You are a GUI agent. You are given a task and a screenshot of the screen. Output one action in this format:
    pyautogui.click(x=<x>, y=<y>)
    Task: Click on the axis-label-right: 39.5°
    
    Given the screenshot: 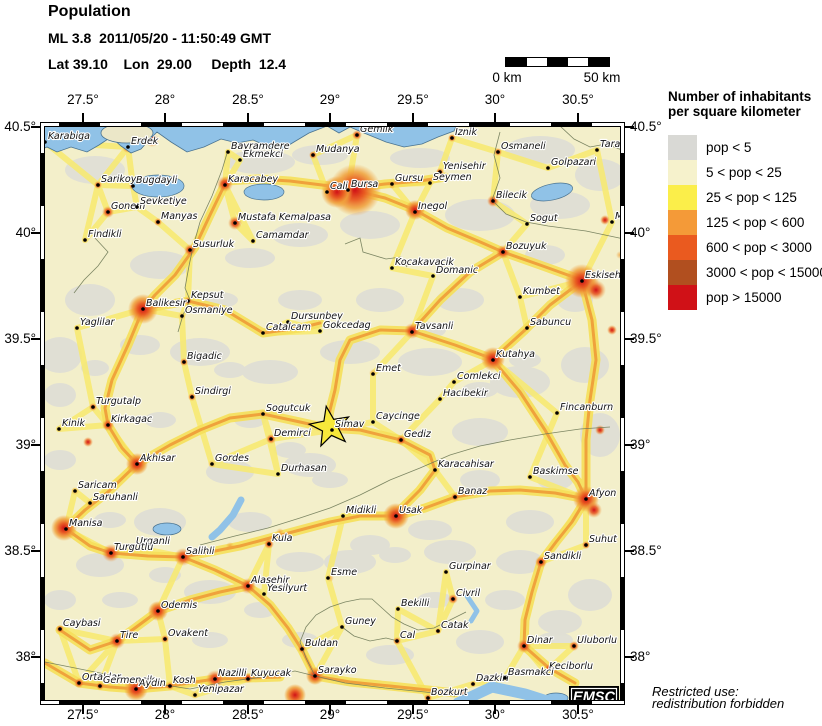 What is the action you would take?
    pyautogui.click(x=646, y=338)
    